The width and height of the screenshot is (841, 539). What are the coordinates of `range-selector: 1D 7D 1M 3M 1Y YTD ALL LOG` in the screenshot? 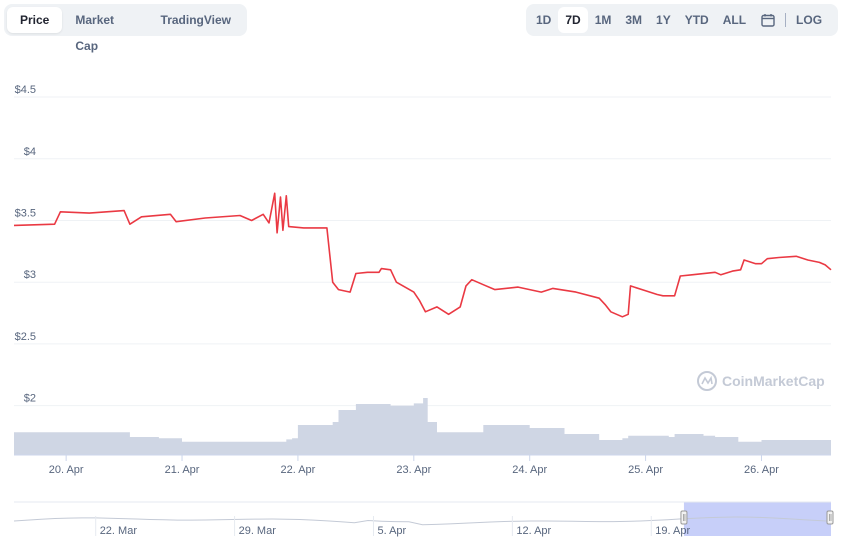 It's located at (682, 20).